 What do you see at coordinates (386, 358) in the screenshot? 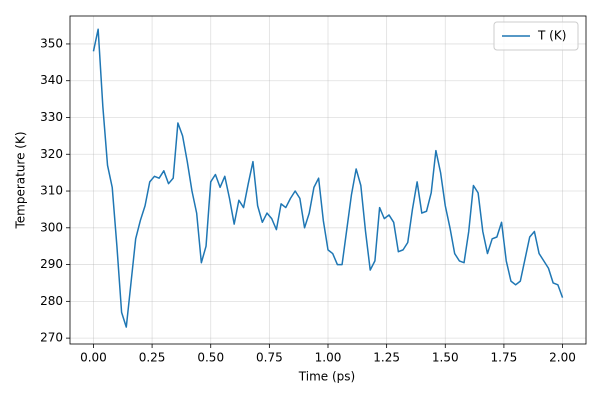
I see `x-tick-label: 1.25` at bounding box center [386, 358].